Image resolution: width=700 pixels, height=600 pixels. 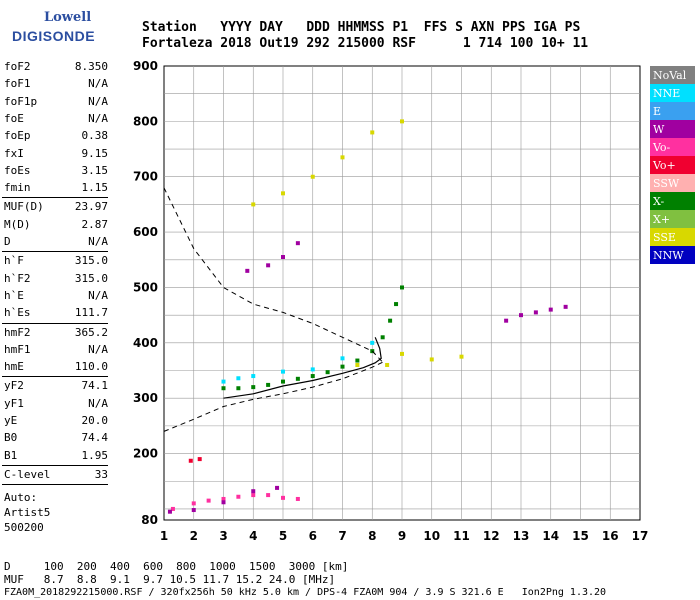 What do you see at coordinates (17, 278) in the screenshot?
I see `param-key: h`F2` at bounding box center [17, 278].